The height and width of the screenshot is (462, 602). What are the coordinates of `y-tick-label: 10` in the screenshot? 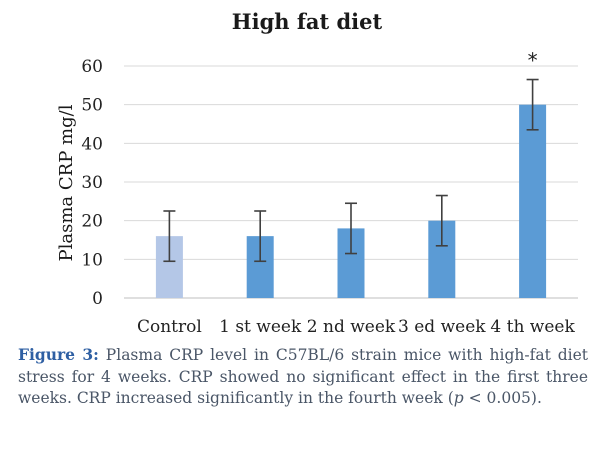 It's located at (92, 260).